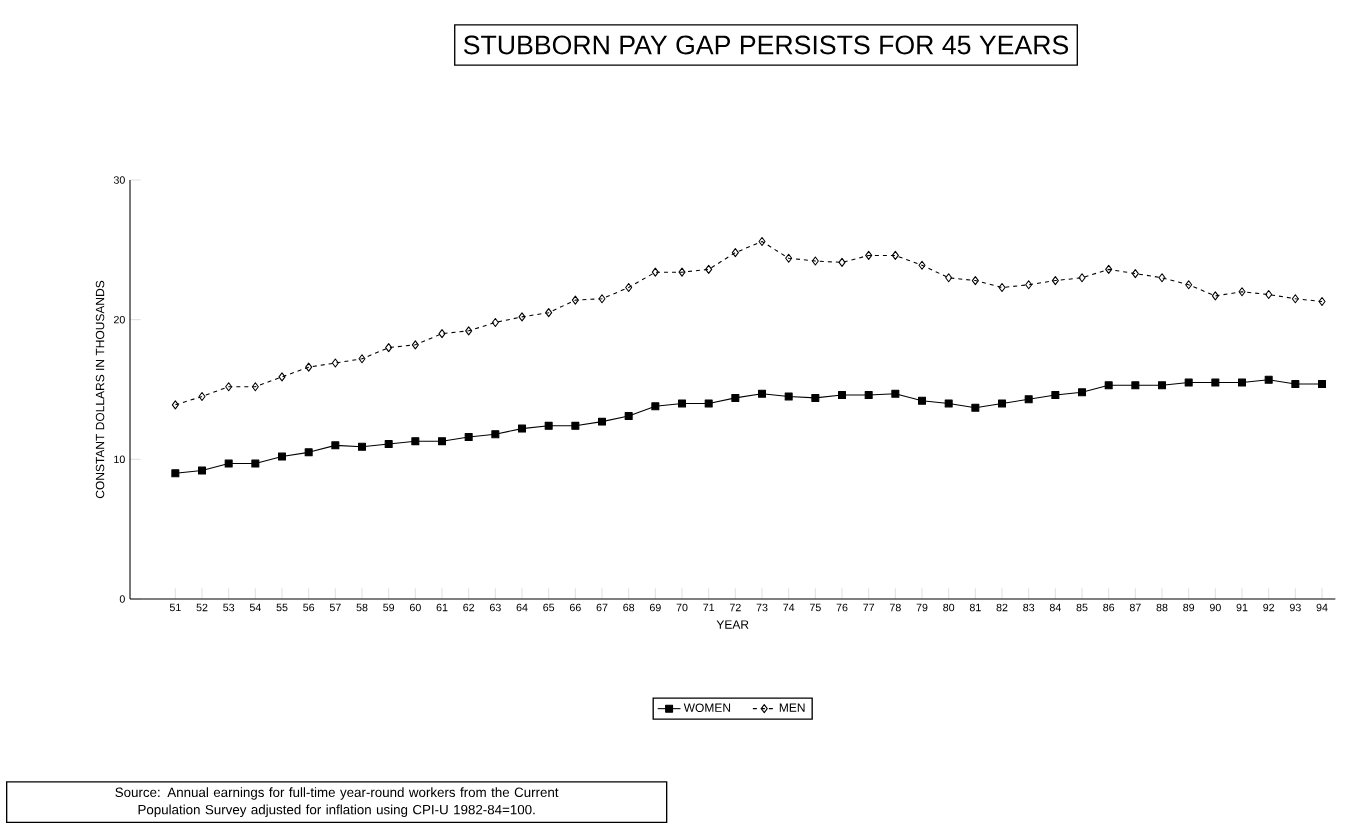  What do you see at coordinates (762, 607) in the screenshot?
I see `x-tick-label: 73` at bounding box center [762, 607].